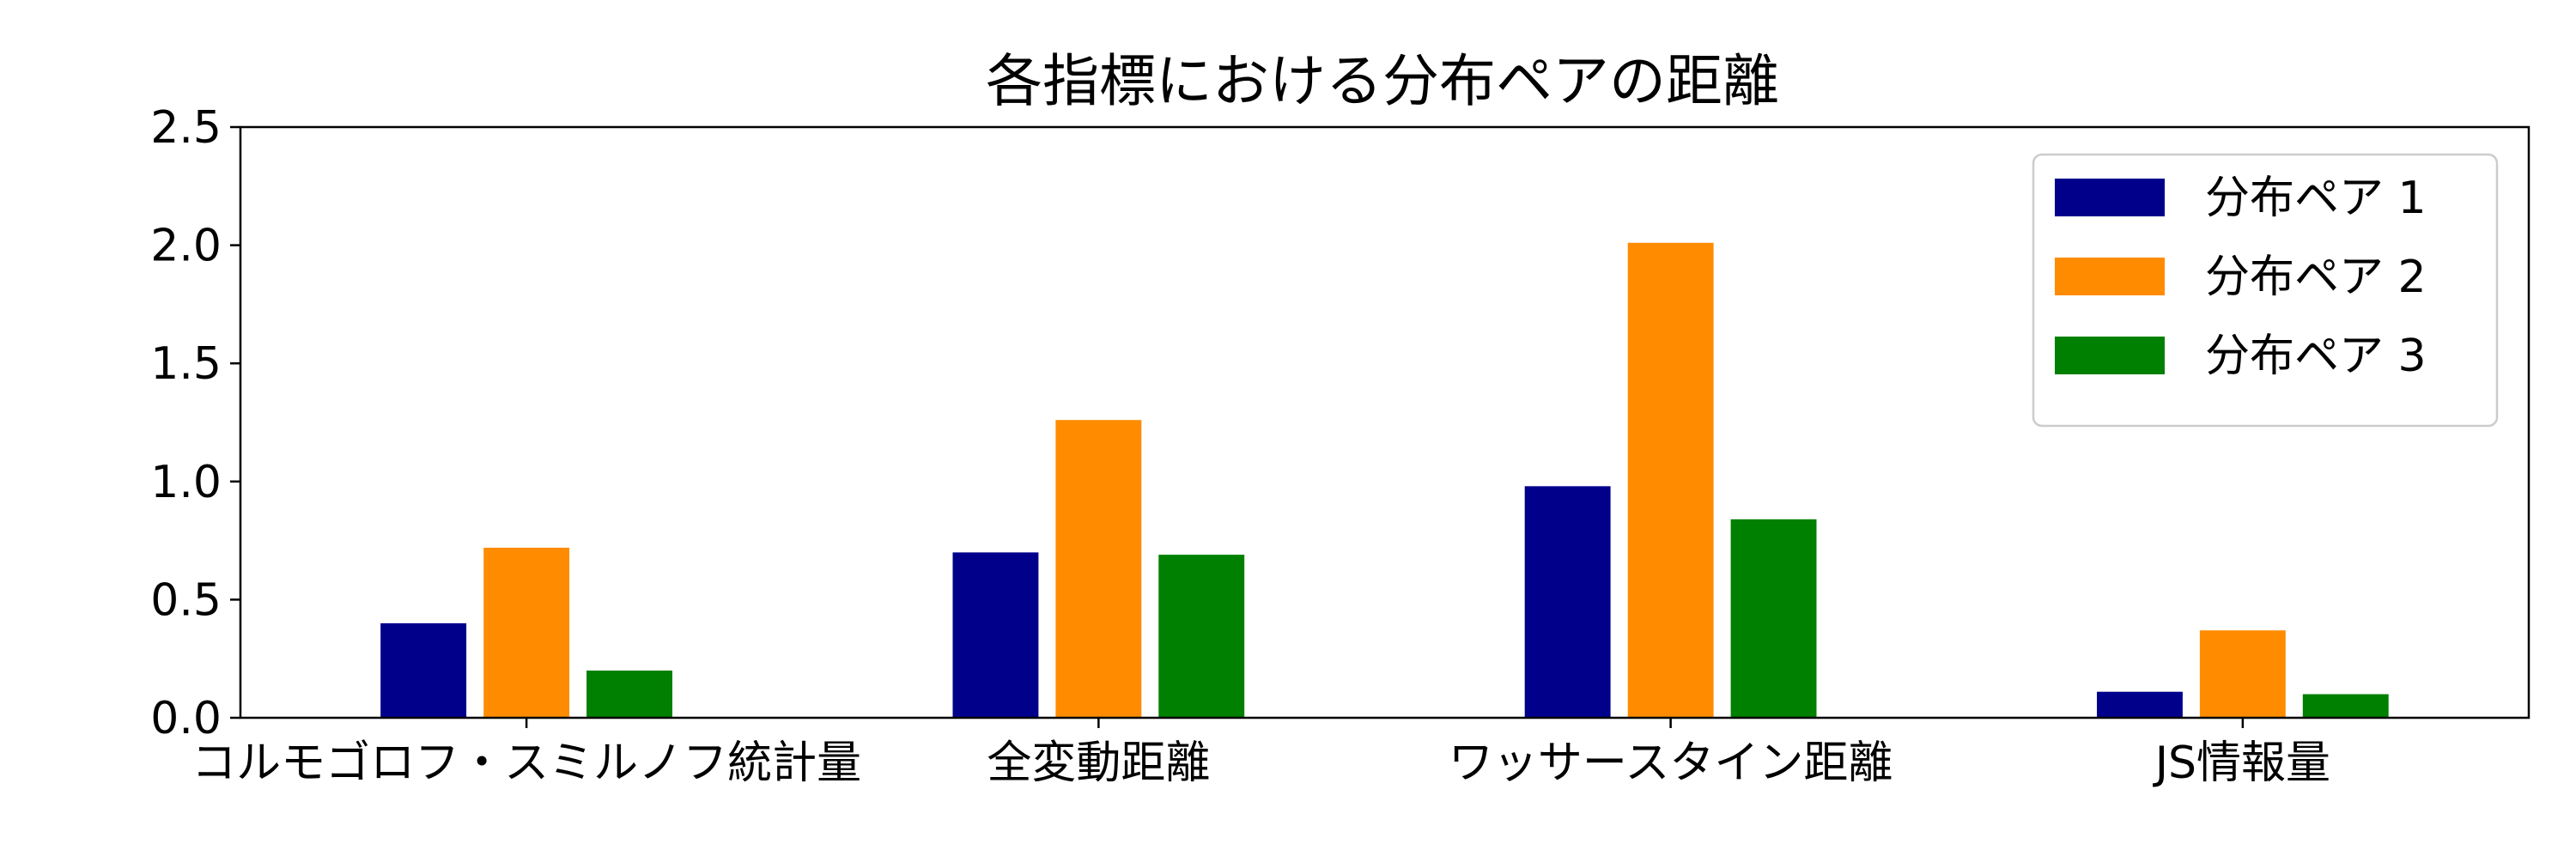  I want to click on y-tick-label: 0.5, so click(186, 600).